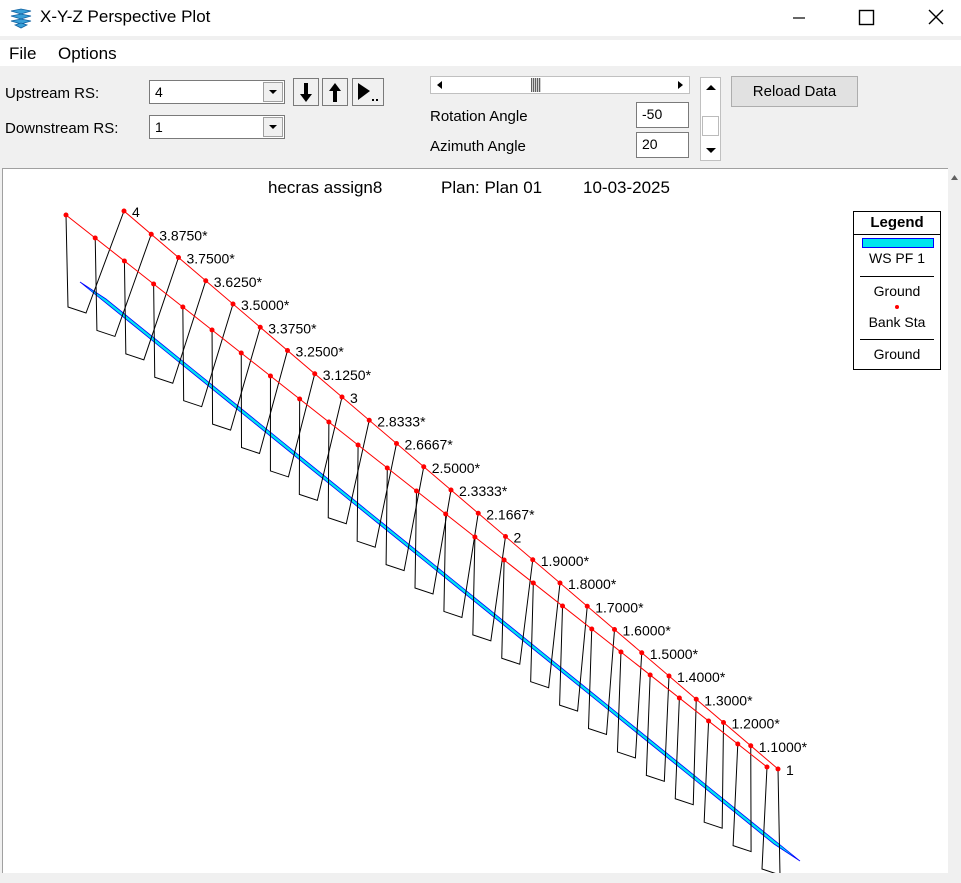  I want to click on upstream-value: 4, so click(159, 92).